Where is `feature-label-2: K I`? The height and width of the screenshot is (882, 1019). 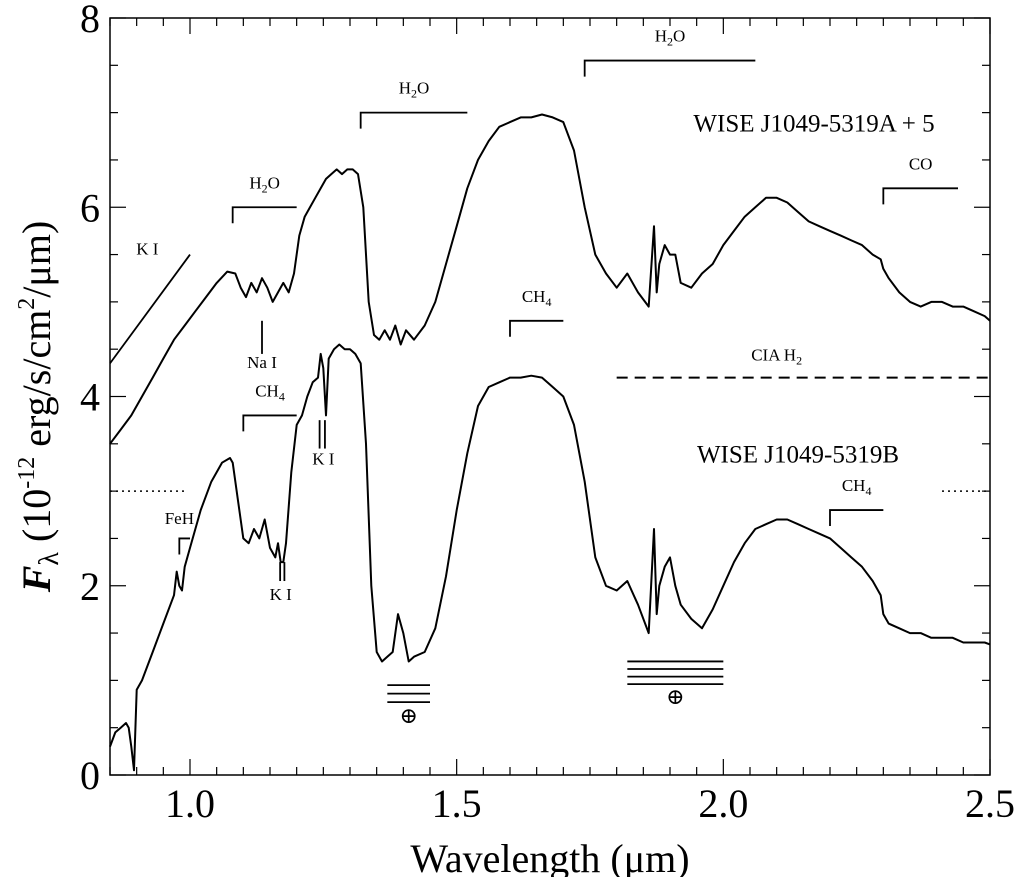 feature-label-2: K I is located at coordinates (281, 594).